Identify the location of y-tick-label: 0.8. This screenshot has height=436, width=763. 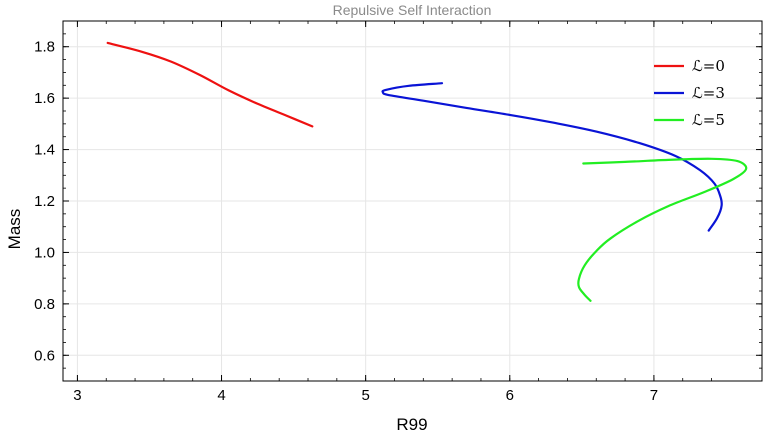
(44, 304).